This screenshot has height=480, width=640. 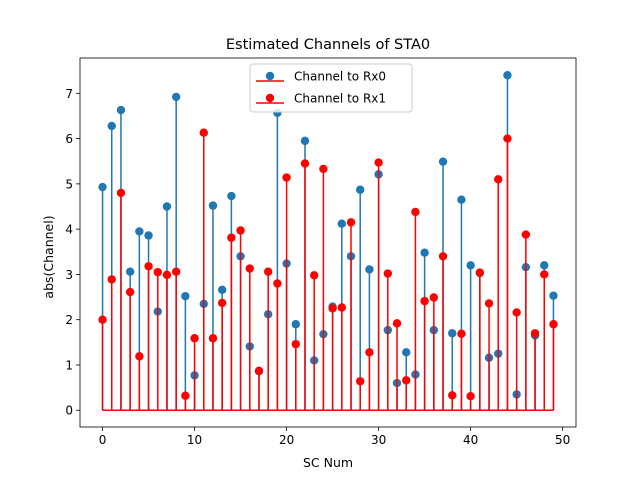 What do you see at coordinates (328, 45) in the screenshot?
I see `chart-title: Estimated Channels of STA0` at bounding box center [328, 45].